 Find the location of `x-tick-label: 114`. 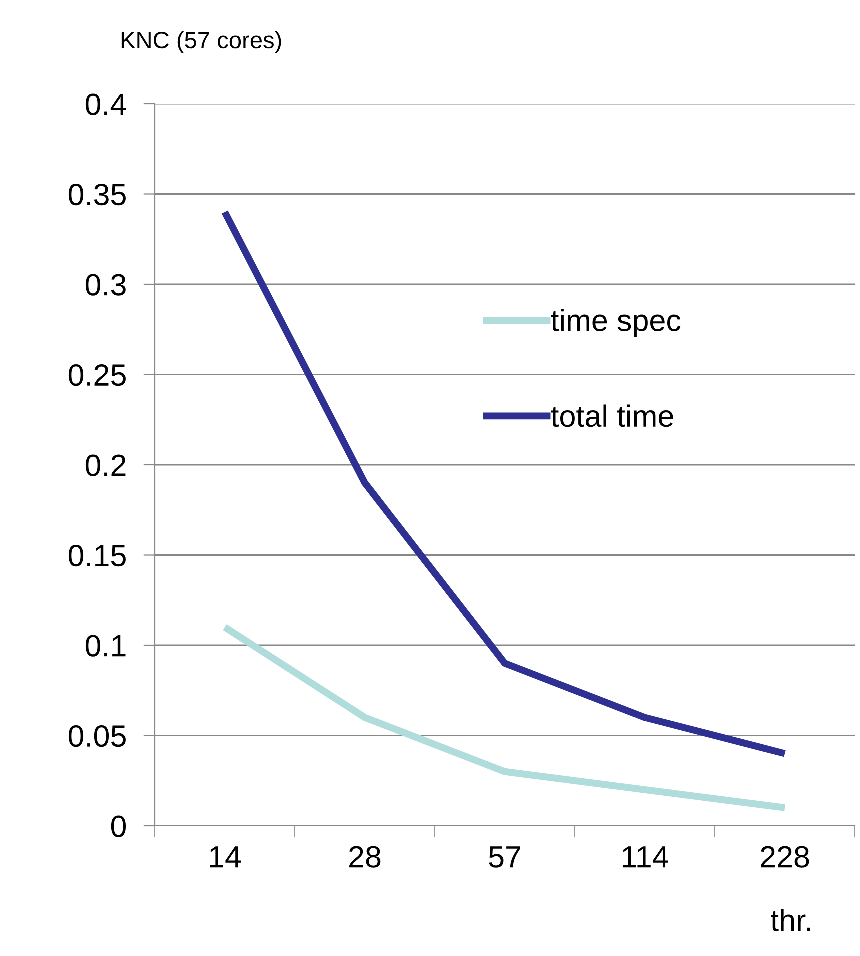

x-tick-label: 114 is located at coordinates (645, 857).